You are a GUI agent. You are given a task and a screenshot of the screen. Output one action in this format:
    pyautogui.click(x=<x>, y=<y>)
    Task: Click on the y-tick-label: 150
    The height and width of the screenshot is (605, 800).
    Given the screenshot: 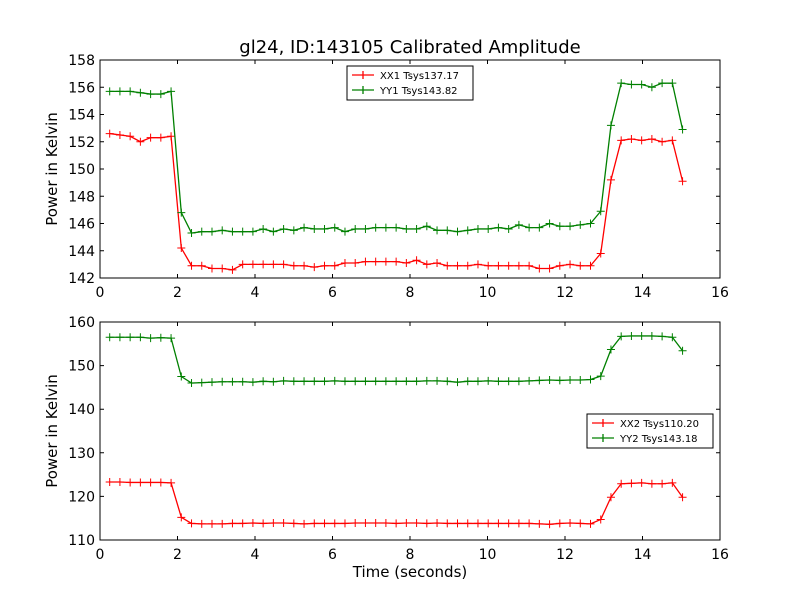 What is the action you would take?
    pyautogui.click(x=81, y=170)
    